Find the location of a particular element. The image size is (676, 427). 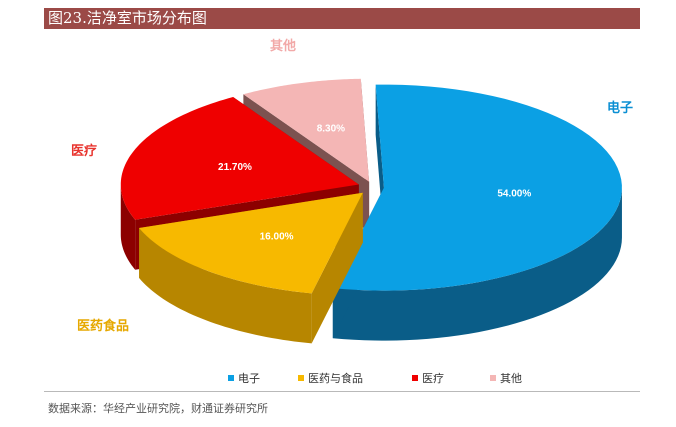

value-label: 8.30% is located at coordinates (331, 129).